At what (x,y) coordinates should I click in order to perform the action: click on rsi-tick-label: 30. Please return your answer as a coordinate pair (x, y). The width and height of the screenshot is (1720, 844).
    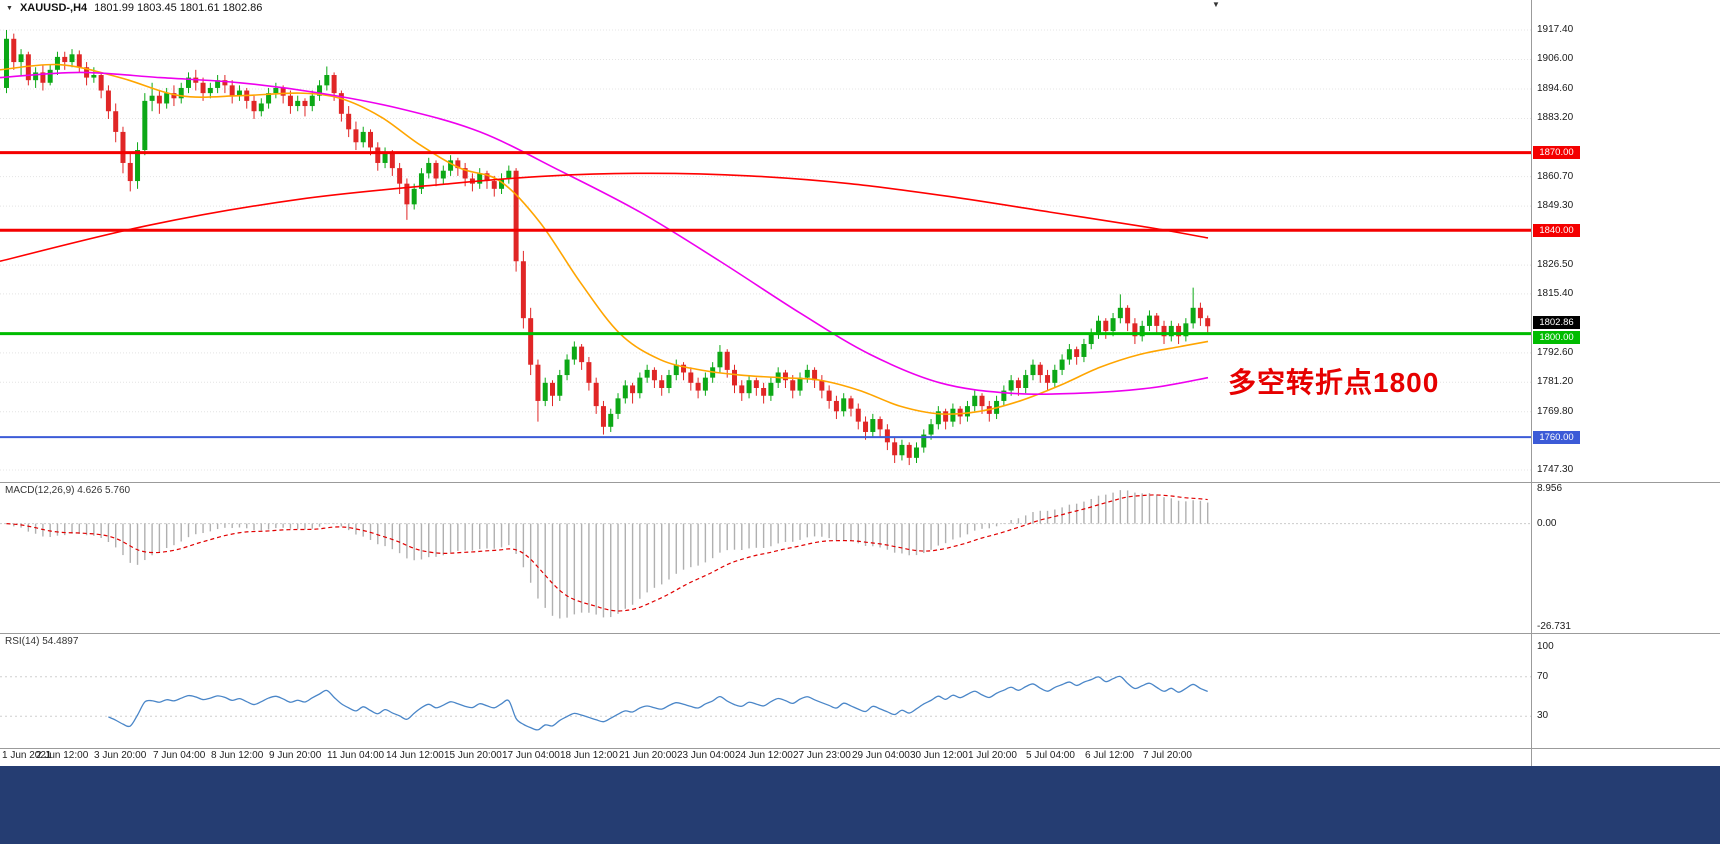
    Looking at the image, I should click on (1543, 716).